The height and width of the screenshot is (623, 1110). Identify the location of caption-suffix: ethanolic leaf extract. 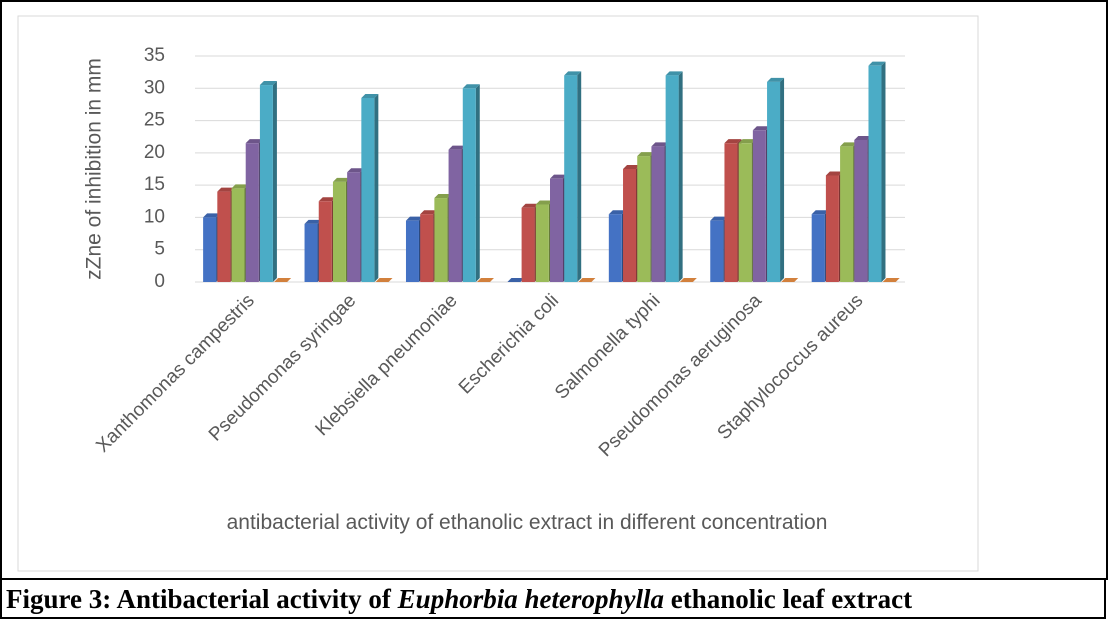
(788, 599).